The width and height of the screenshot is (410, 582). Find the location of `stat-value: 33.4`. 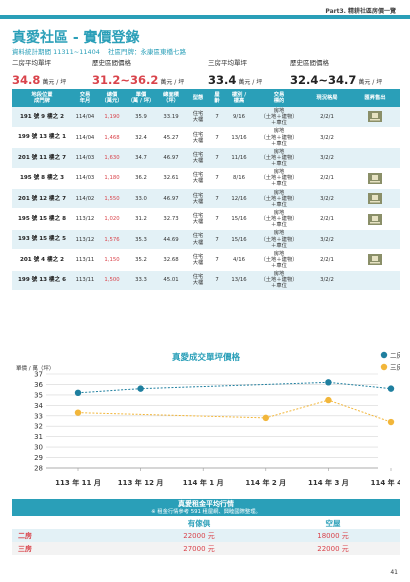

stat-value: 33.4 is located at coordinates (222, 80).